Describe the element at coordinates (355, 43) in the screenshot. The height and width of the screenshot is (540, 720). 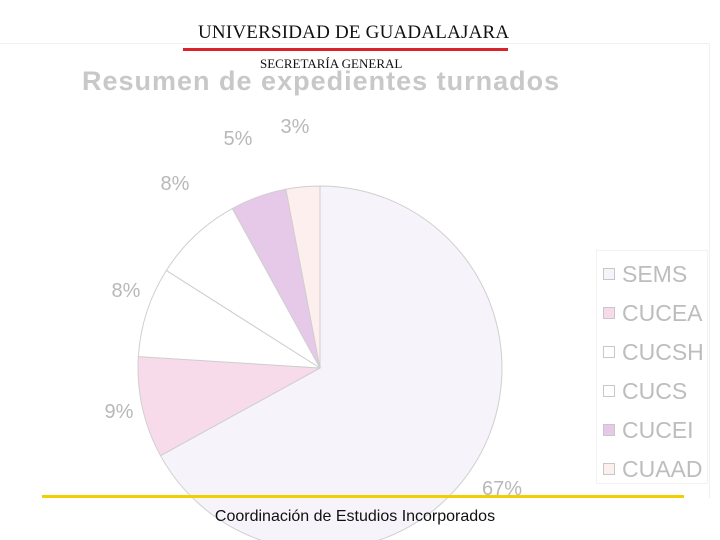
I see `slide-border-top` at that location.